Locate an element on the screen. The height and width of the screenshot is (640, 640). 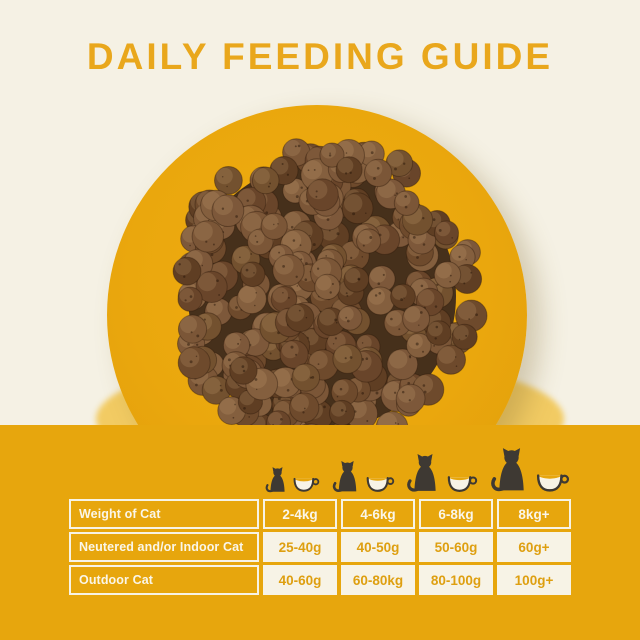
cat-small-with-bowl is located at coordinates (293, 480).